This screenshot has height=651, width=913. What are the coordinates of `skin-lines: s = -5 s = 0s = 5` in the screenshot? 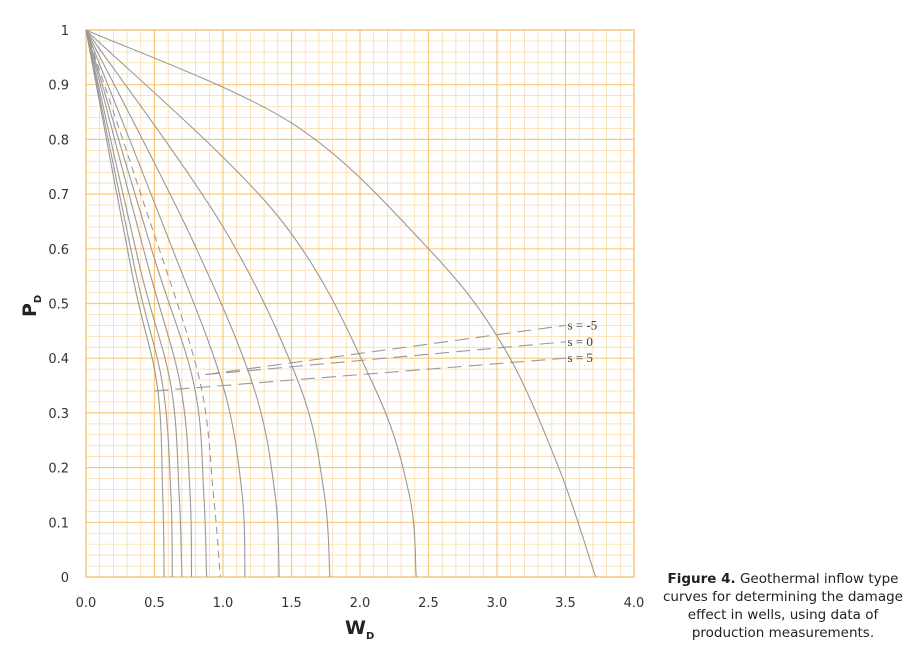 It's located at (376, 354).